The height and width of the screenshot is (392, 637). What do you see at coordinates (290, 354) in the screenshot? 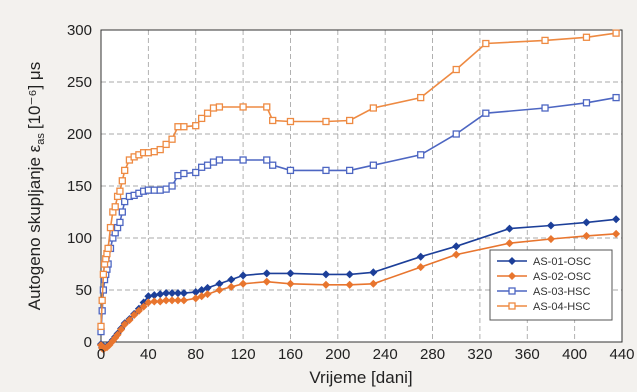
I see `x-tick-label-4: 160` at bounding box center [290, 354].